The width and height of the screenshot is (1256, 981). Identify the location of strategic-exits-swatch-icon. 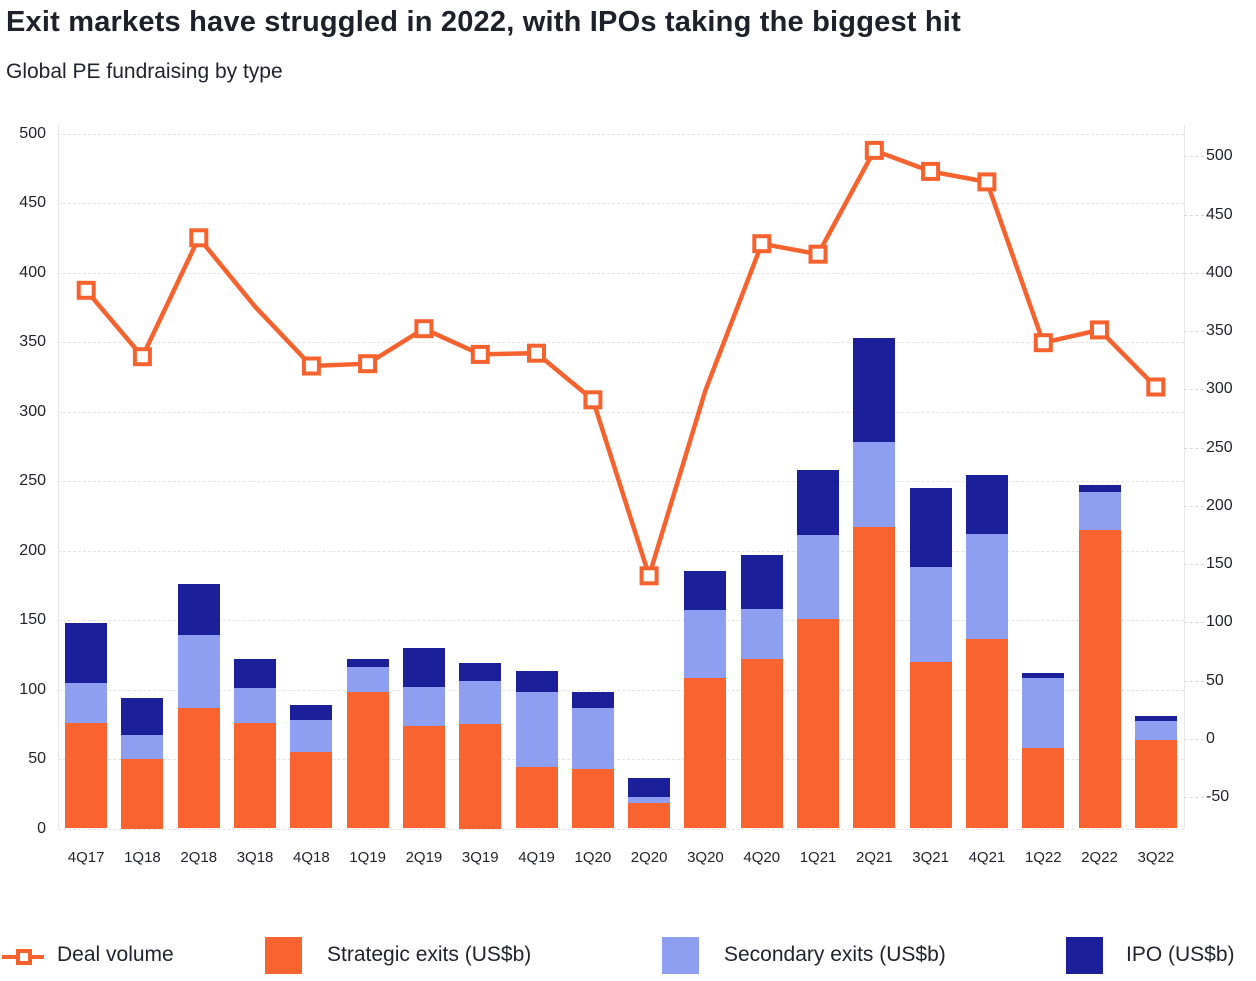
(283, 955).